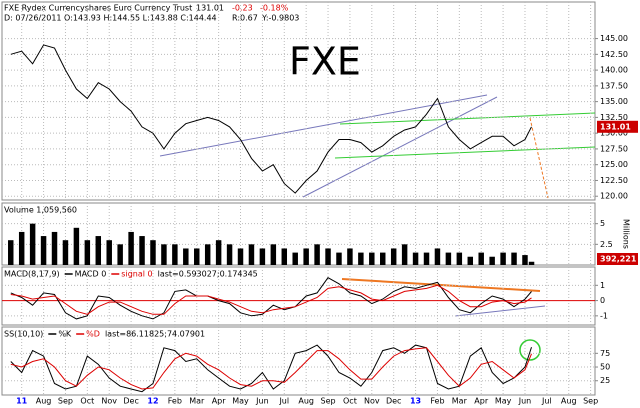 The width and height of the screenshot is (640, 408). I want to click on x-tick-label: 13, so click(415, 401).